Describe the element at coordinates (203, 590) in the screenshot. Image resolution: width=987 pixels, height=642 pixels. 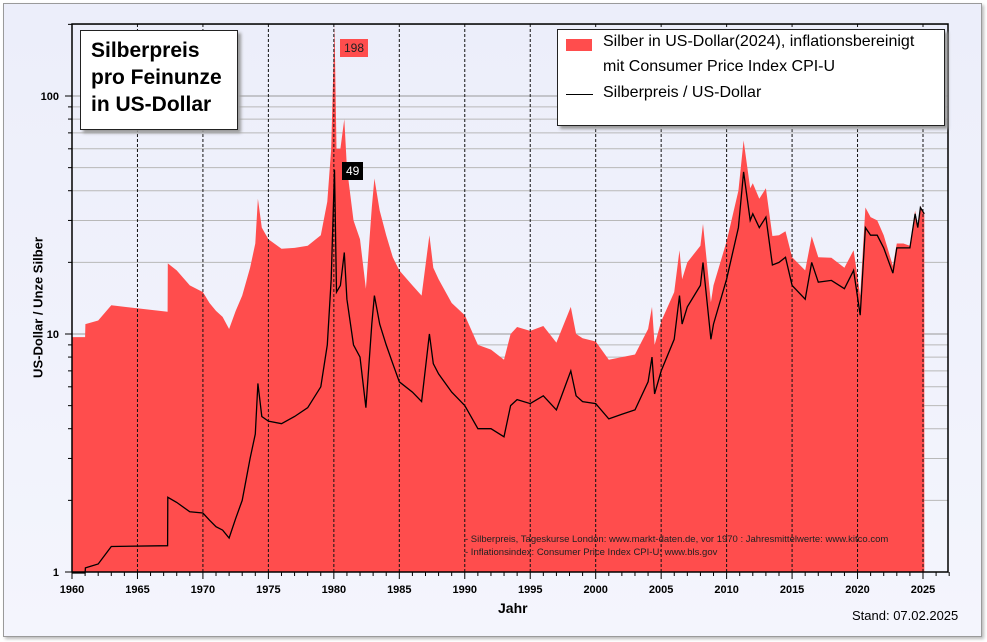
I see `x-tick-label: 1970` at that location.